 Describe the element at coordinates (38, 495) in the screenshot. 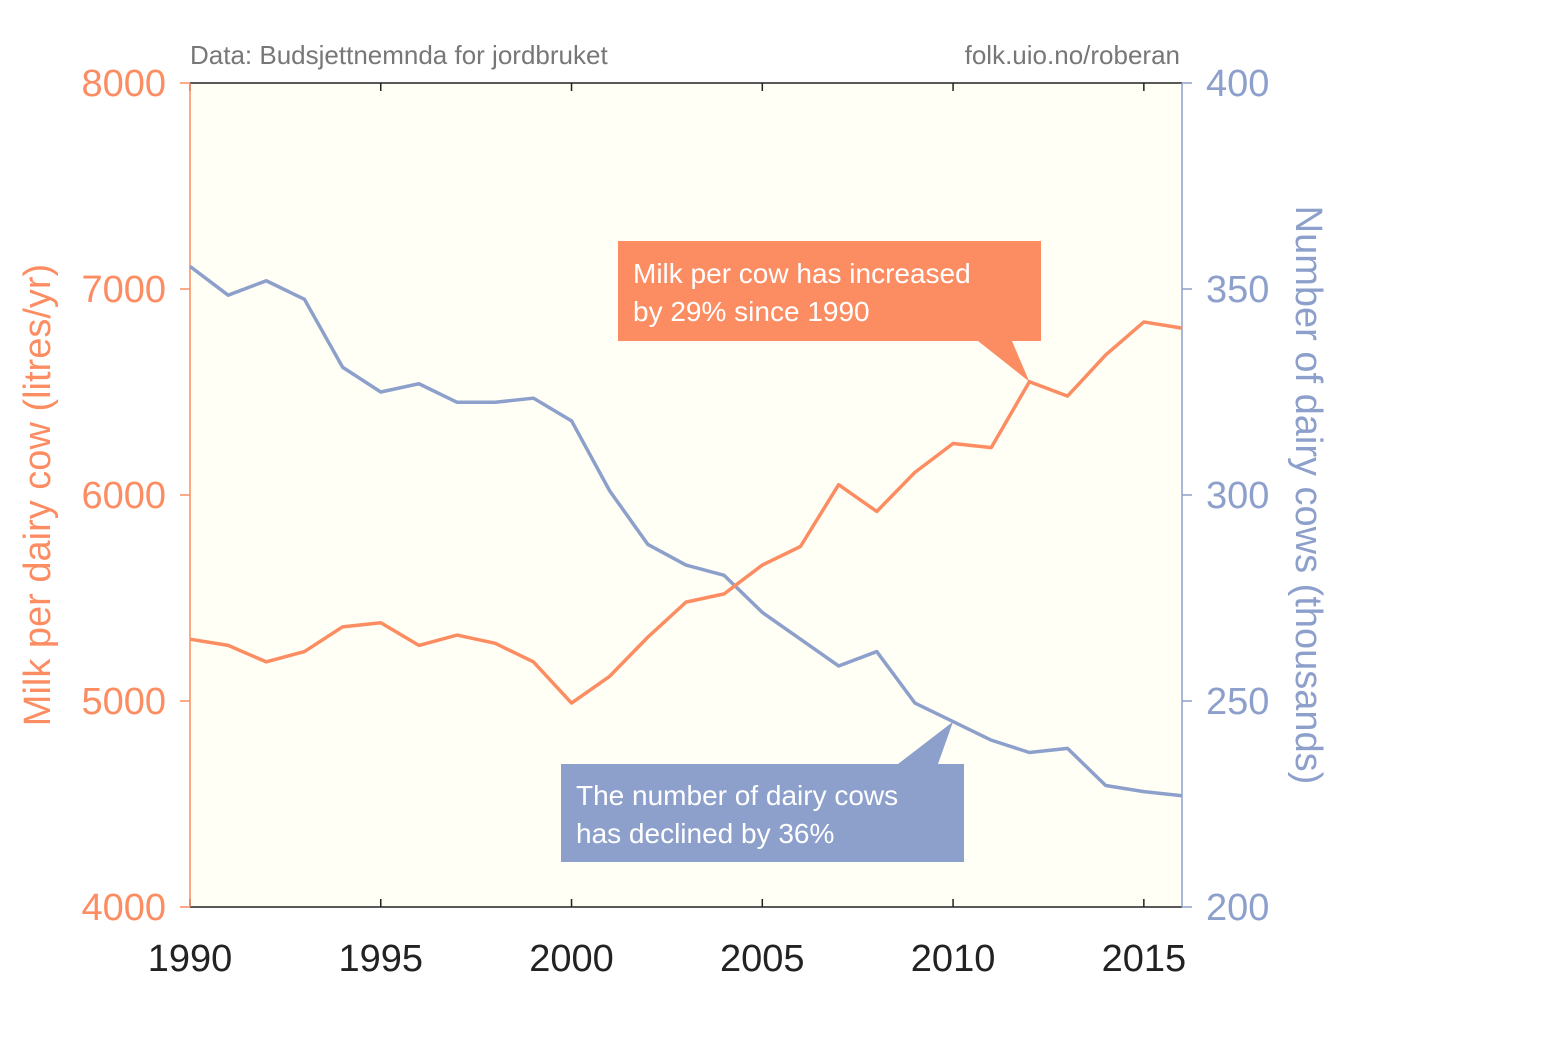

I see `left-axis-title: Milk per dairy cow (litres/yr)` at that location.